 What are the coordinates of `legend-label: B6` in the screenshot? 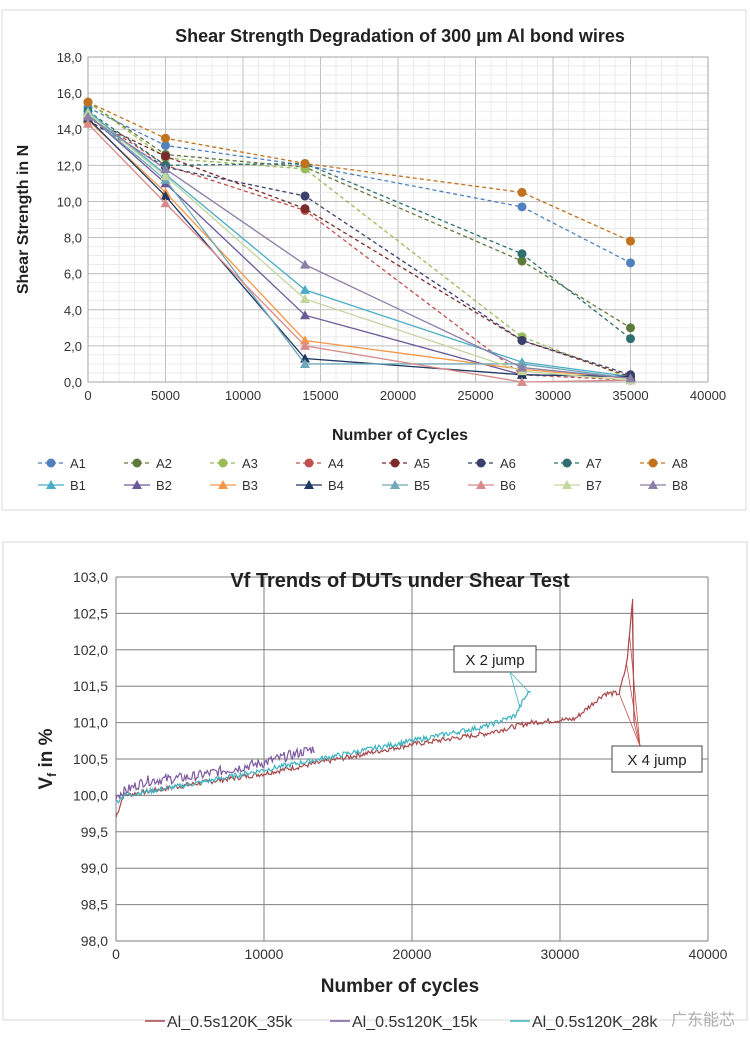 It's located at (508, 485).